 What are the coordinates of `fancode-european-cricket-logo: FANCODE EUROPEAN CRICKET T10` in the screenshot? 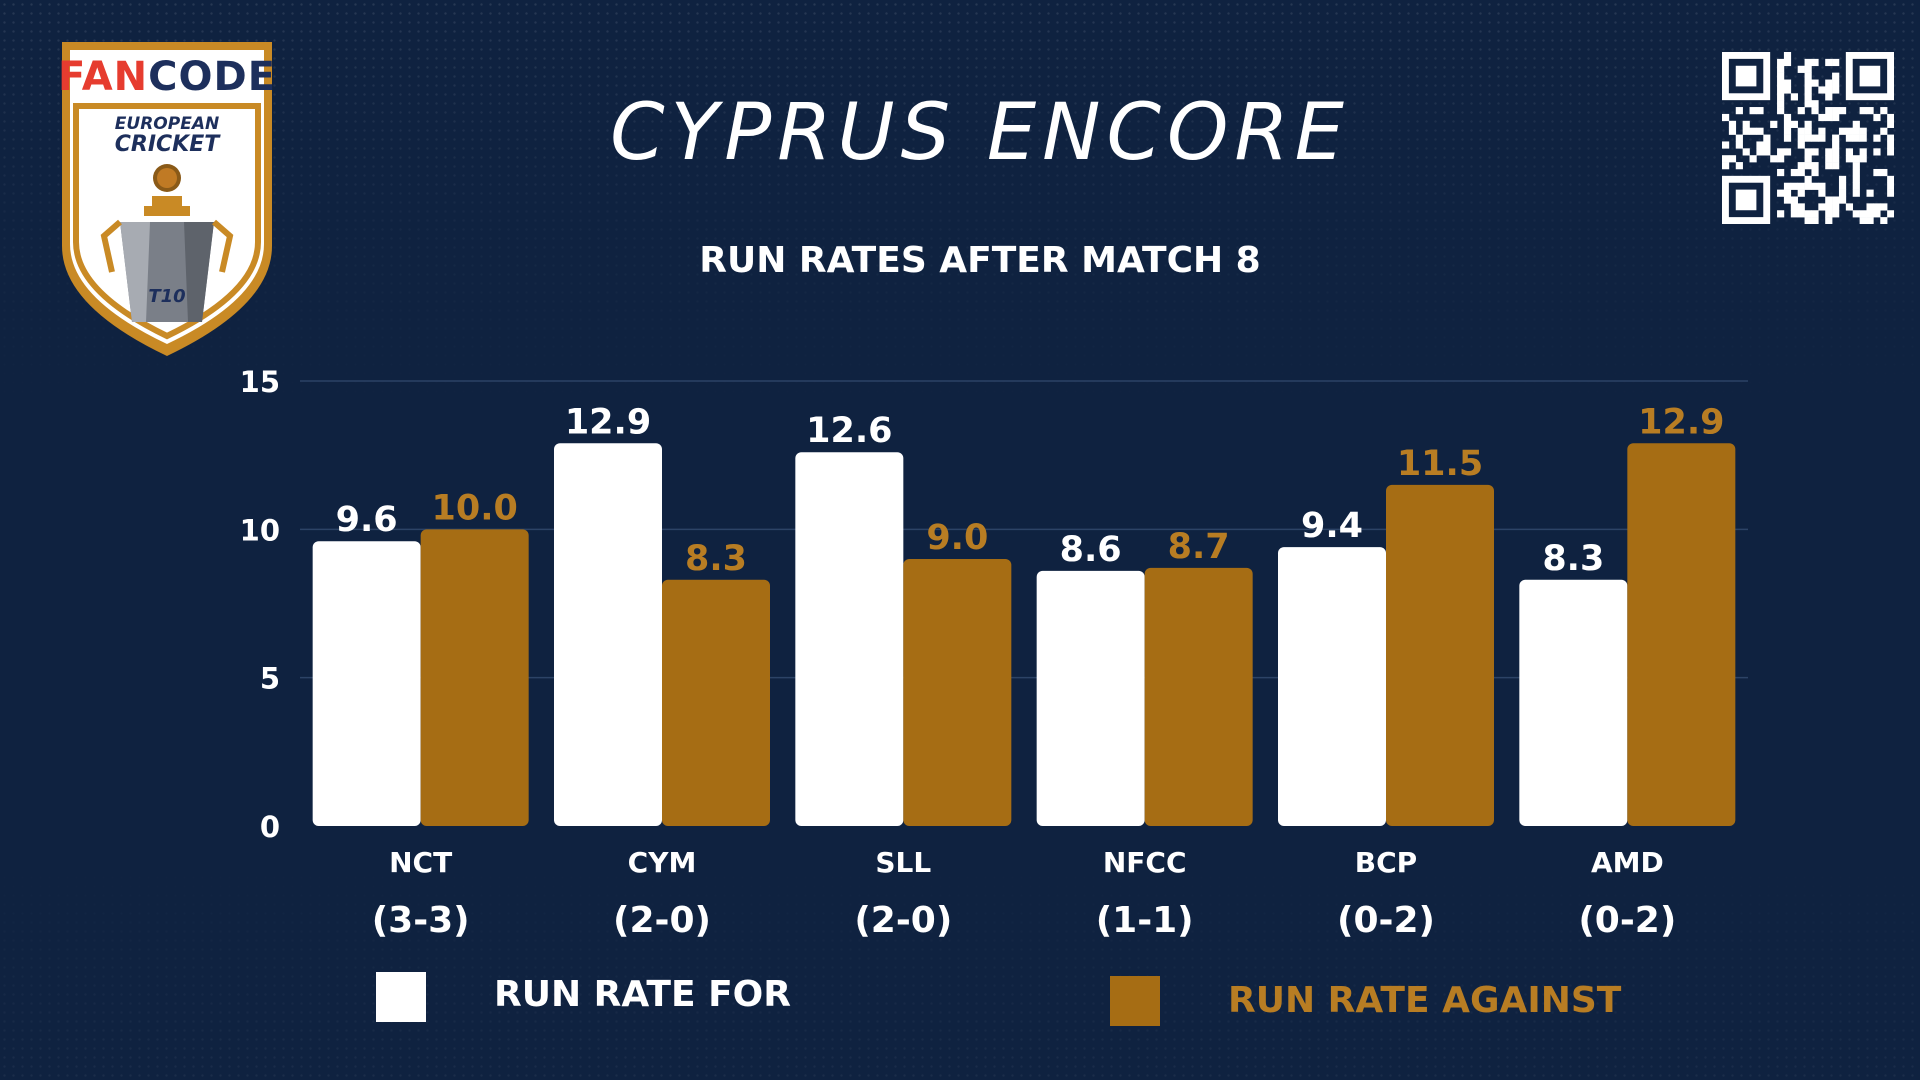 It's located at (167, 198).